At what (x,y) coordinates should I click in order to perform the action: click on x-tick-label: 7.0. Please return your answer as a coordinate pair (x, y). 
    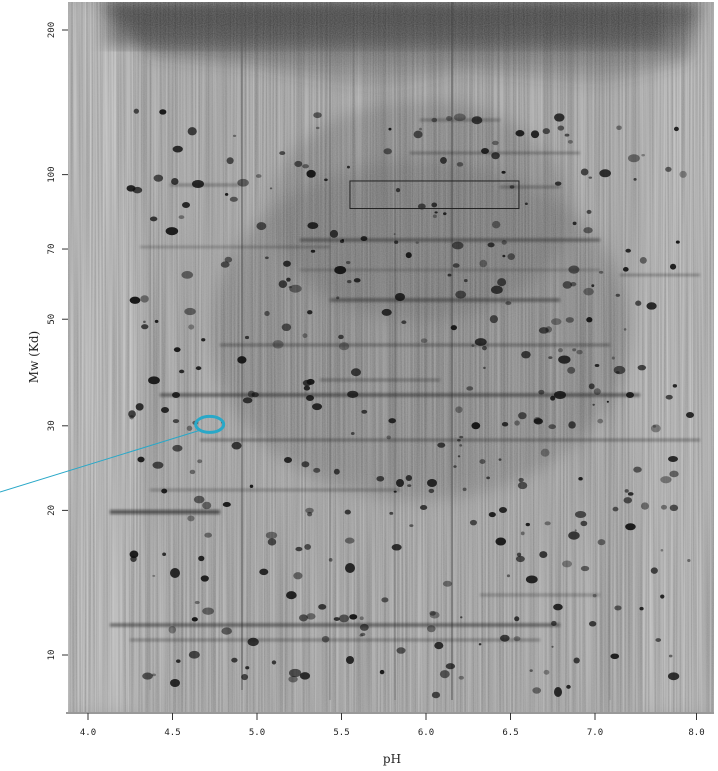
    Looking at the image, I should click on (595, 733).